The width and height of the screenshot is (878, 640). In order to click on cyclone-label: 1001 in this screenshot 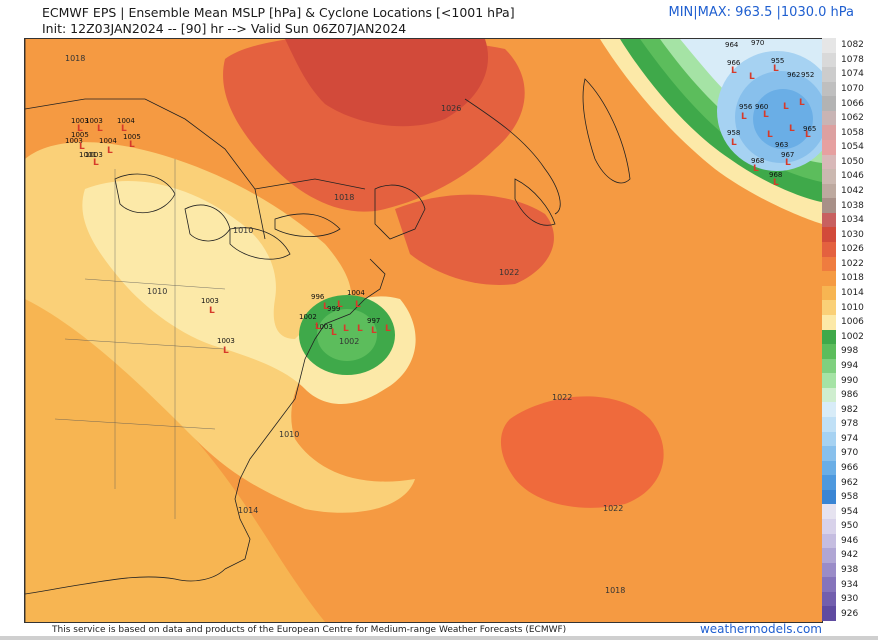, I will do `click(88, 155)`.